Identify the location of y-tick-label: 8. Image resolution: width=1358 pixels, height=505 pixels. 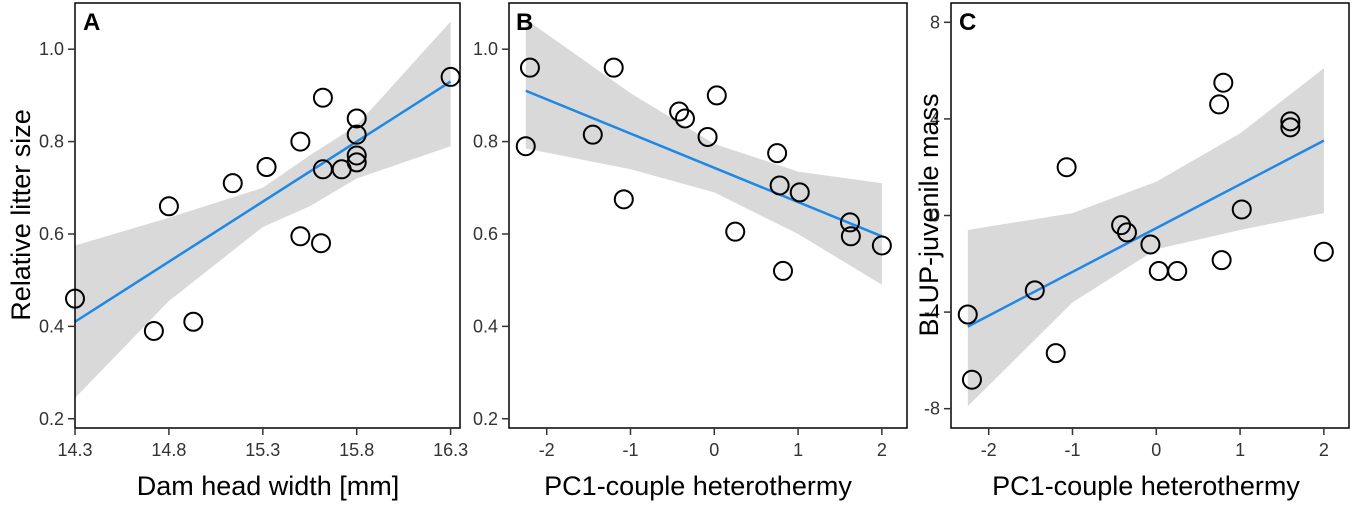
(935, 22).